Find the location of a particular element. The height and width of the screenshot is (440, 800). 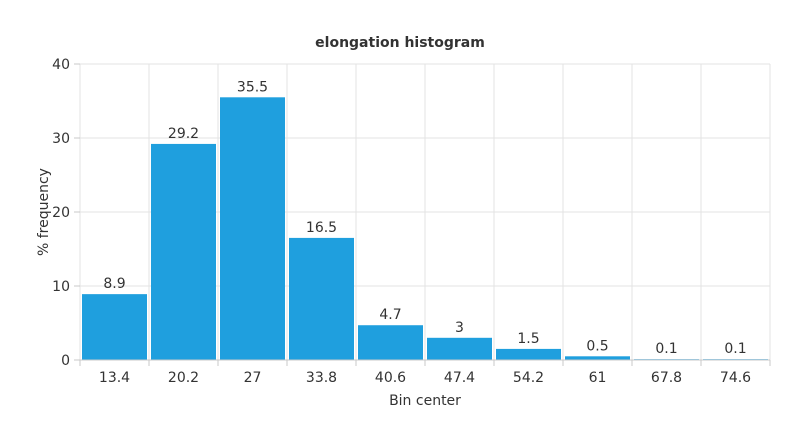

x-tick-label: 47.4 is located at coordinates (459, 378).